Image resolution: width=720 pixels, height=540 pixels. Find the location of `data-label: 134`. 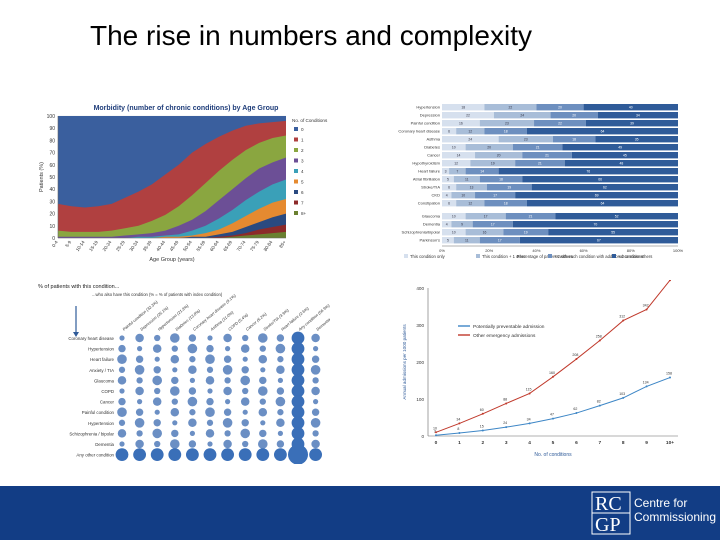

data-label: 134 is located at coordinates (646, 382).